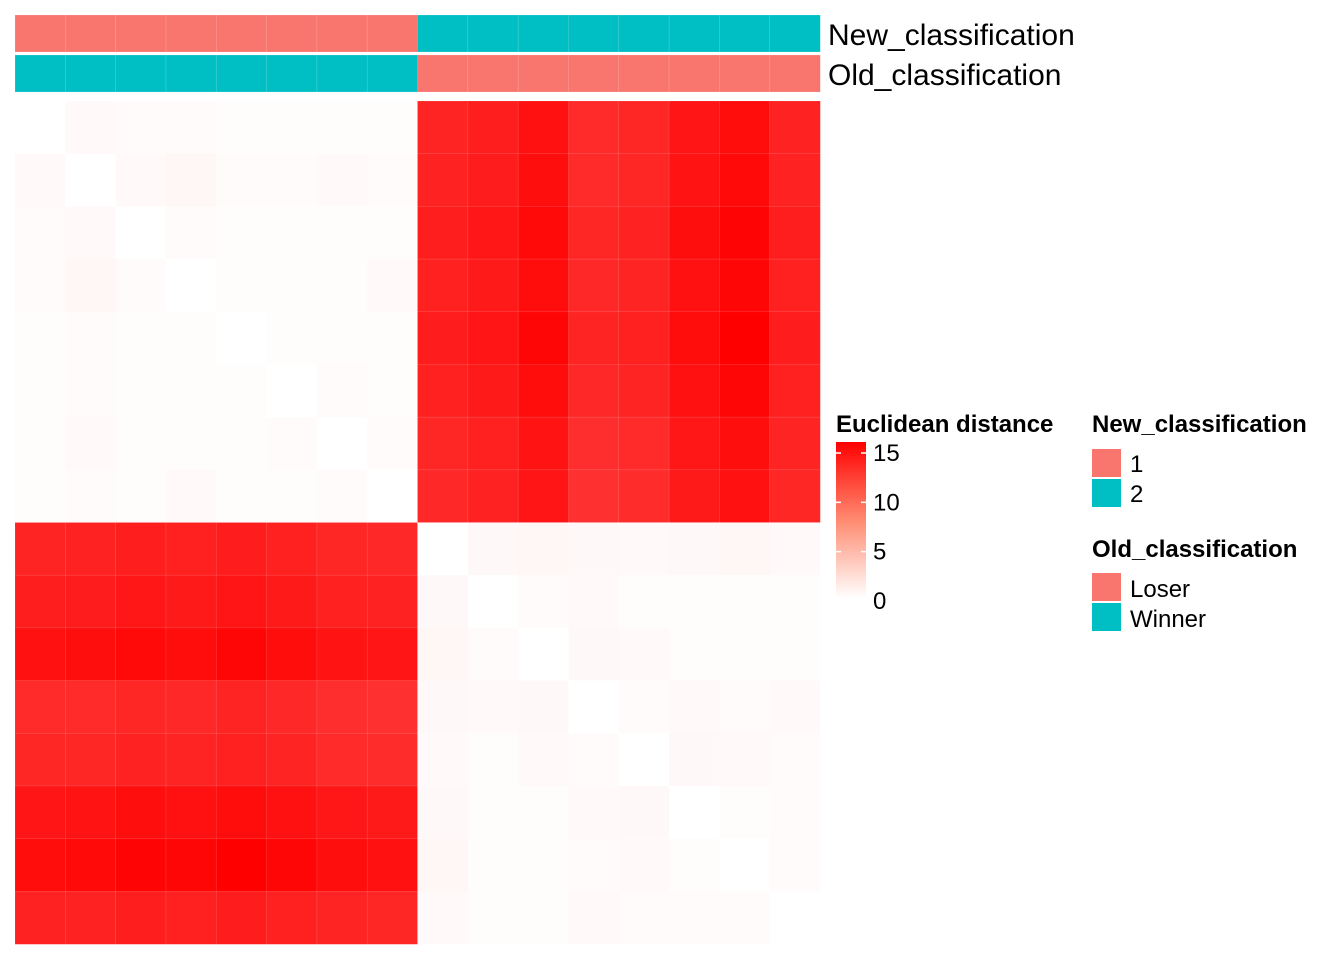  What do you see at coordinates (879, 552) in the screenshot?
I see `color-scale-tick-label: 5` at bounding box center [879, 552].